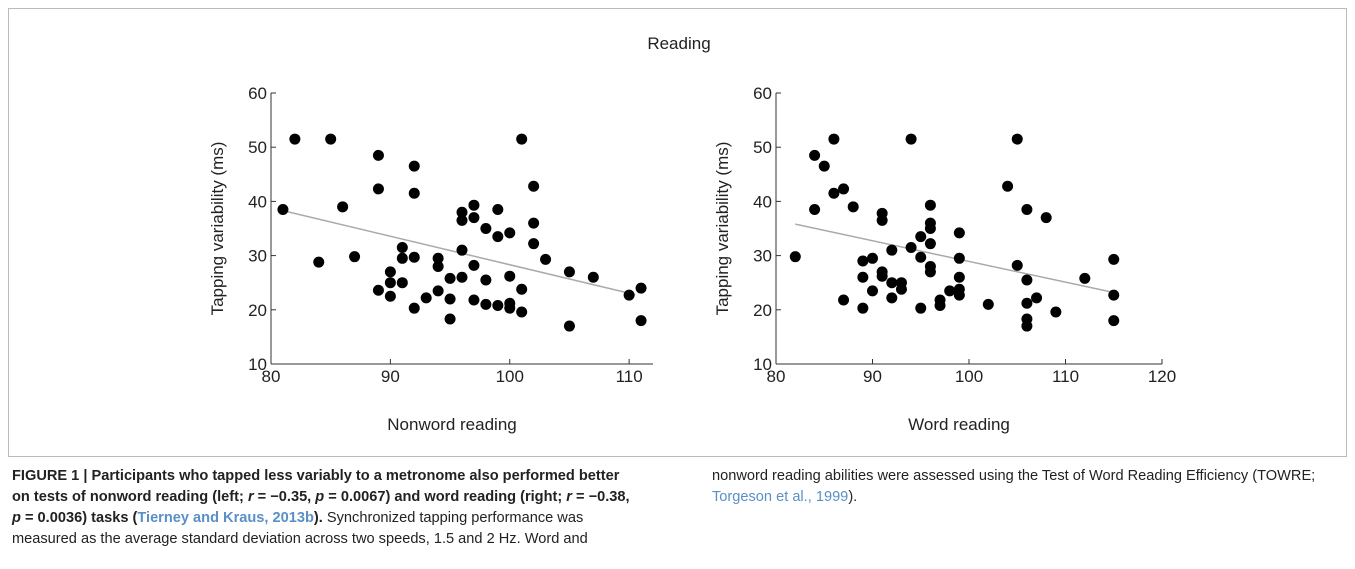 The image size is (1355, 569). What do you see at coordinates (284, 497) in the screenshot?
I see `caption-text: = −0.35,` at bounding box center [284, 497].